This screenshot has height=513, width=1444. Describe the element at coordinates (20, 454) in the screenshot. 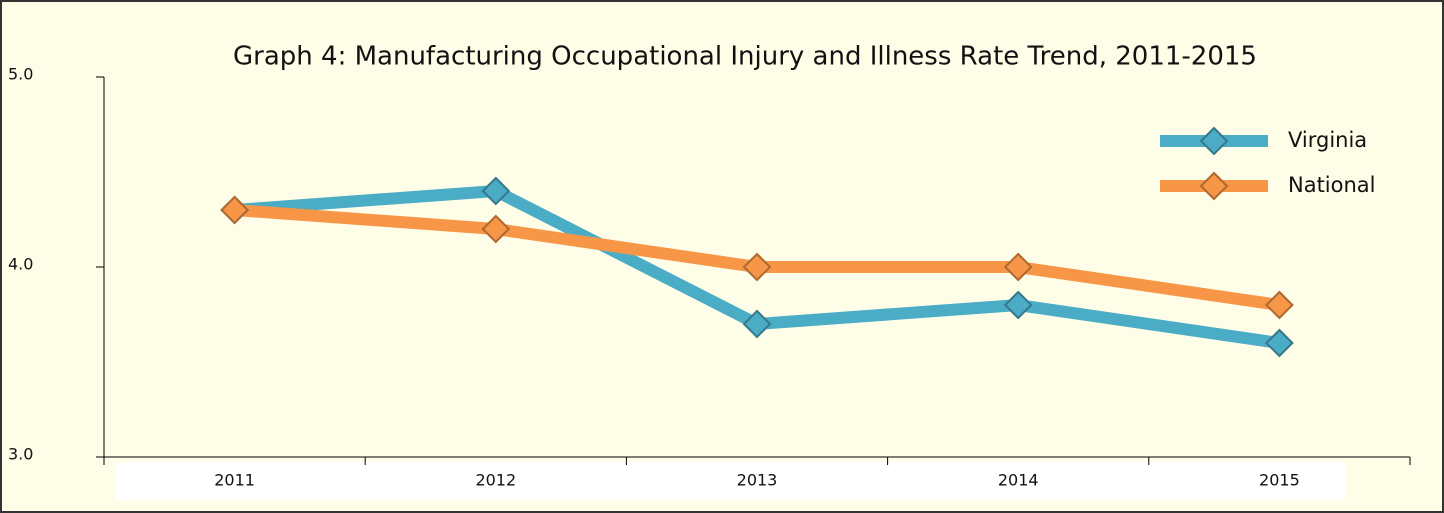

I see `y-tick-label: 3.0` at that location.